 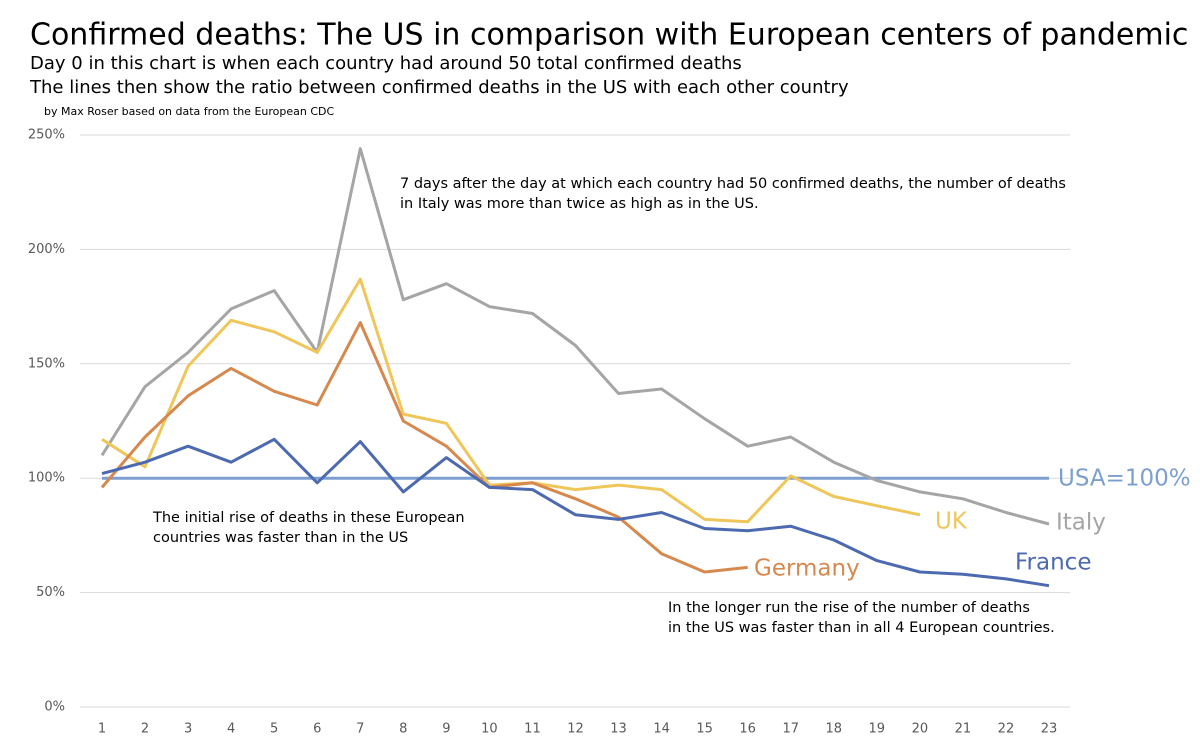 What do you see at coordinates (403, 729) in the screenshot?
I see `x-tick-label: 8` at bounding box center [403, 729].